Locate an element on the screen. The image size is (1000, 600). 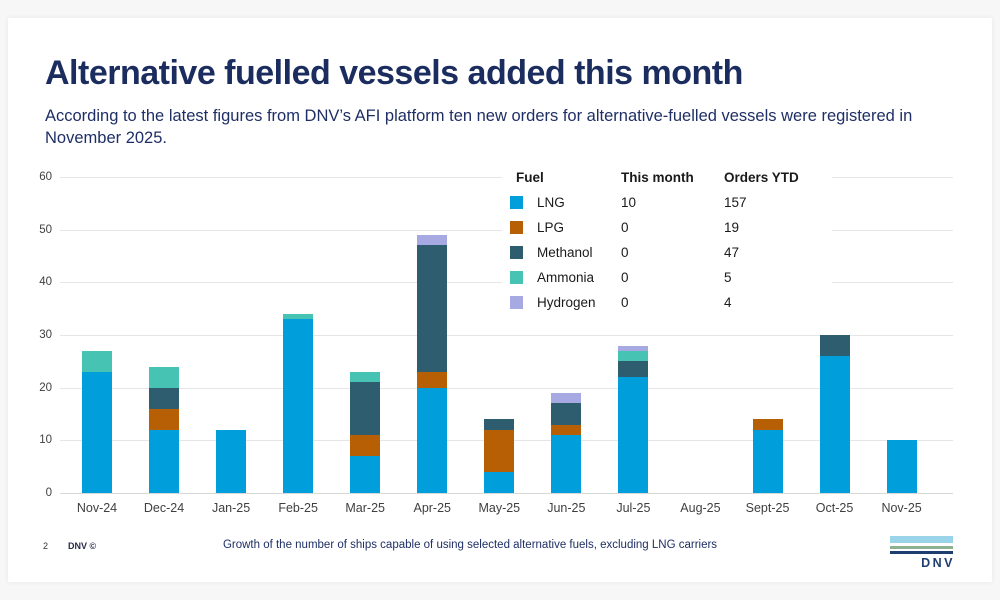
legend-row-ammonia: Ammonia 0 5 is located at coordinates (667, 277).